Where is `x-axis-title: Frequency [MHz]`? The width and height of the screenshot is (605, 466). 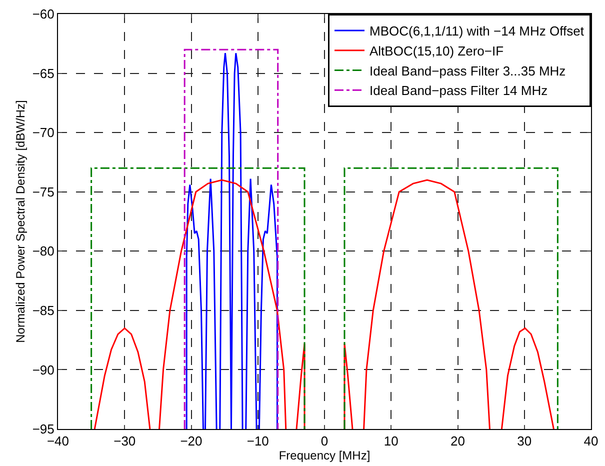 x-axis-title: Frequency [MHz] is located at coordinates (324, 455).